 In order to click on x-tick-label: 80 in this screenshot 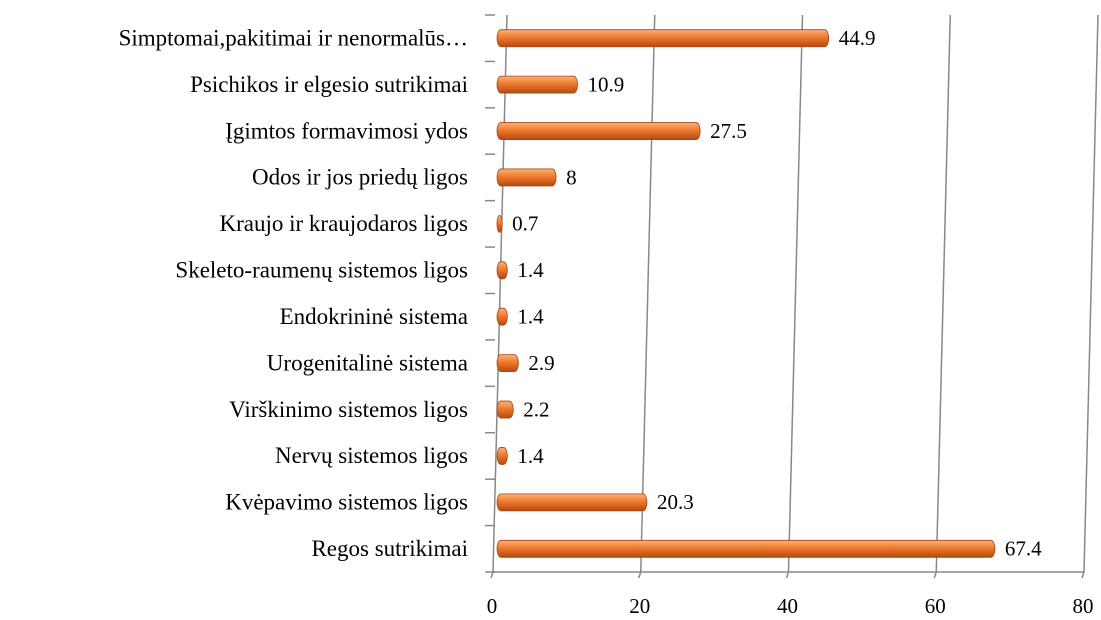, I will do `click(1083, 606)`.